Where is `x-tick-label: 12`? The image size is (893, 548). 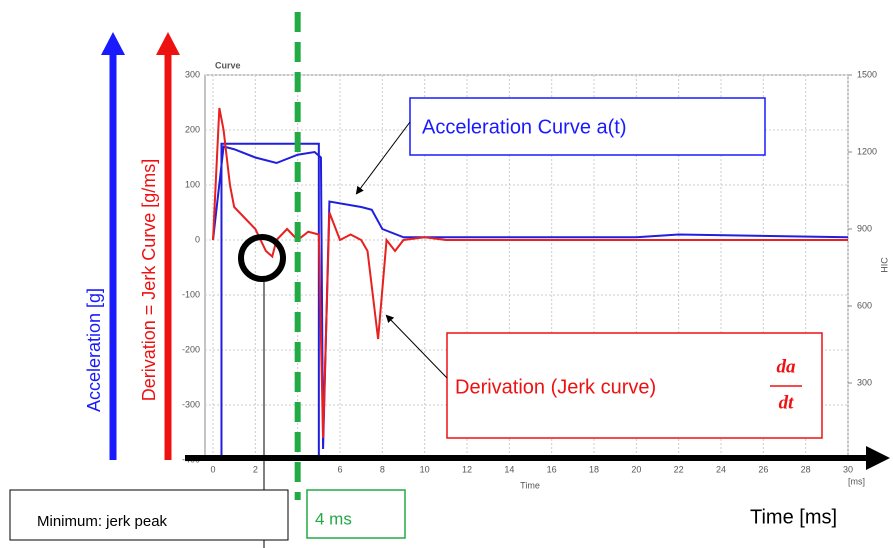
x-tick-label: 12 is located at coordinates (467, 469).